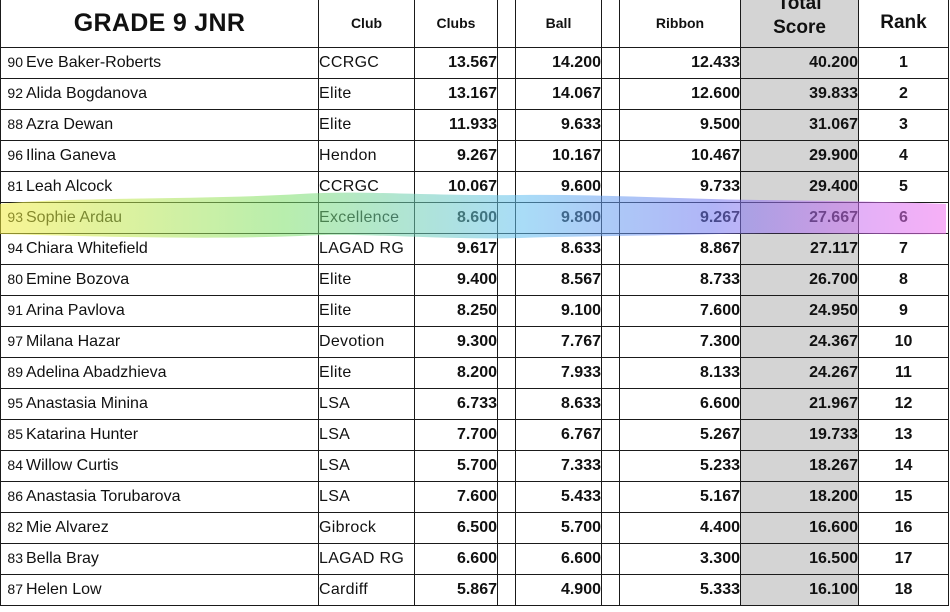 This screenshot has width=950, height=612. I want to click on ribbon-score: 8.733, so click(680, 279).